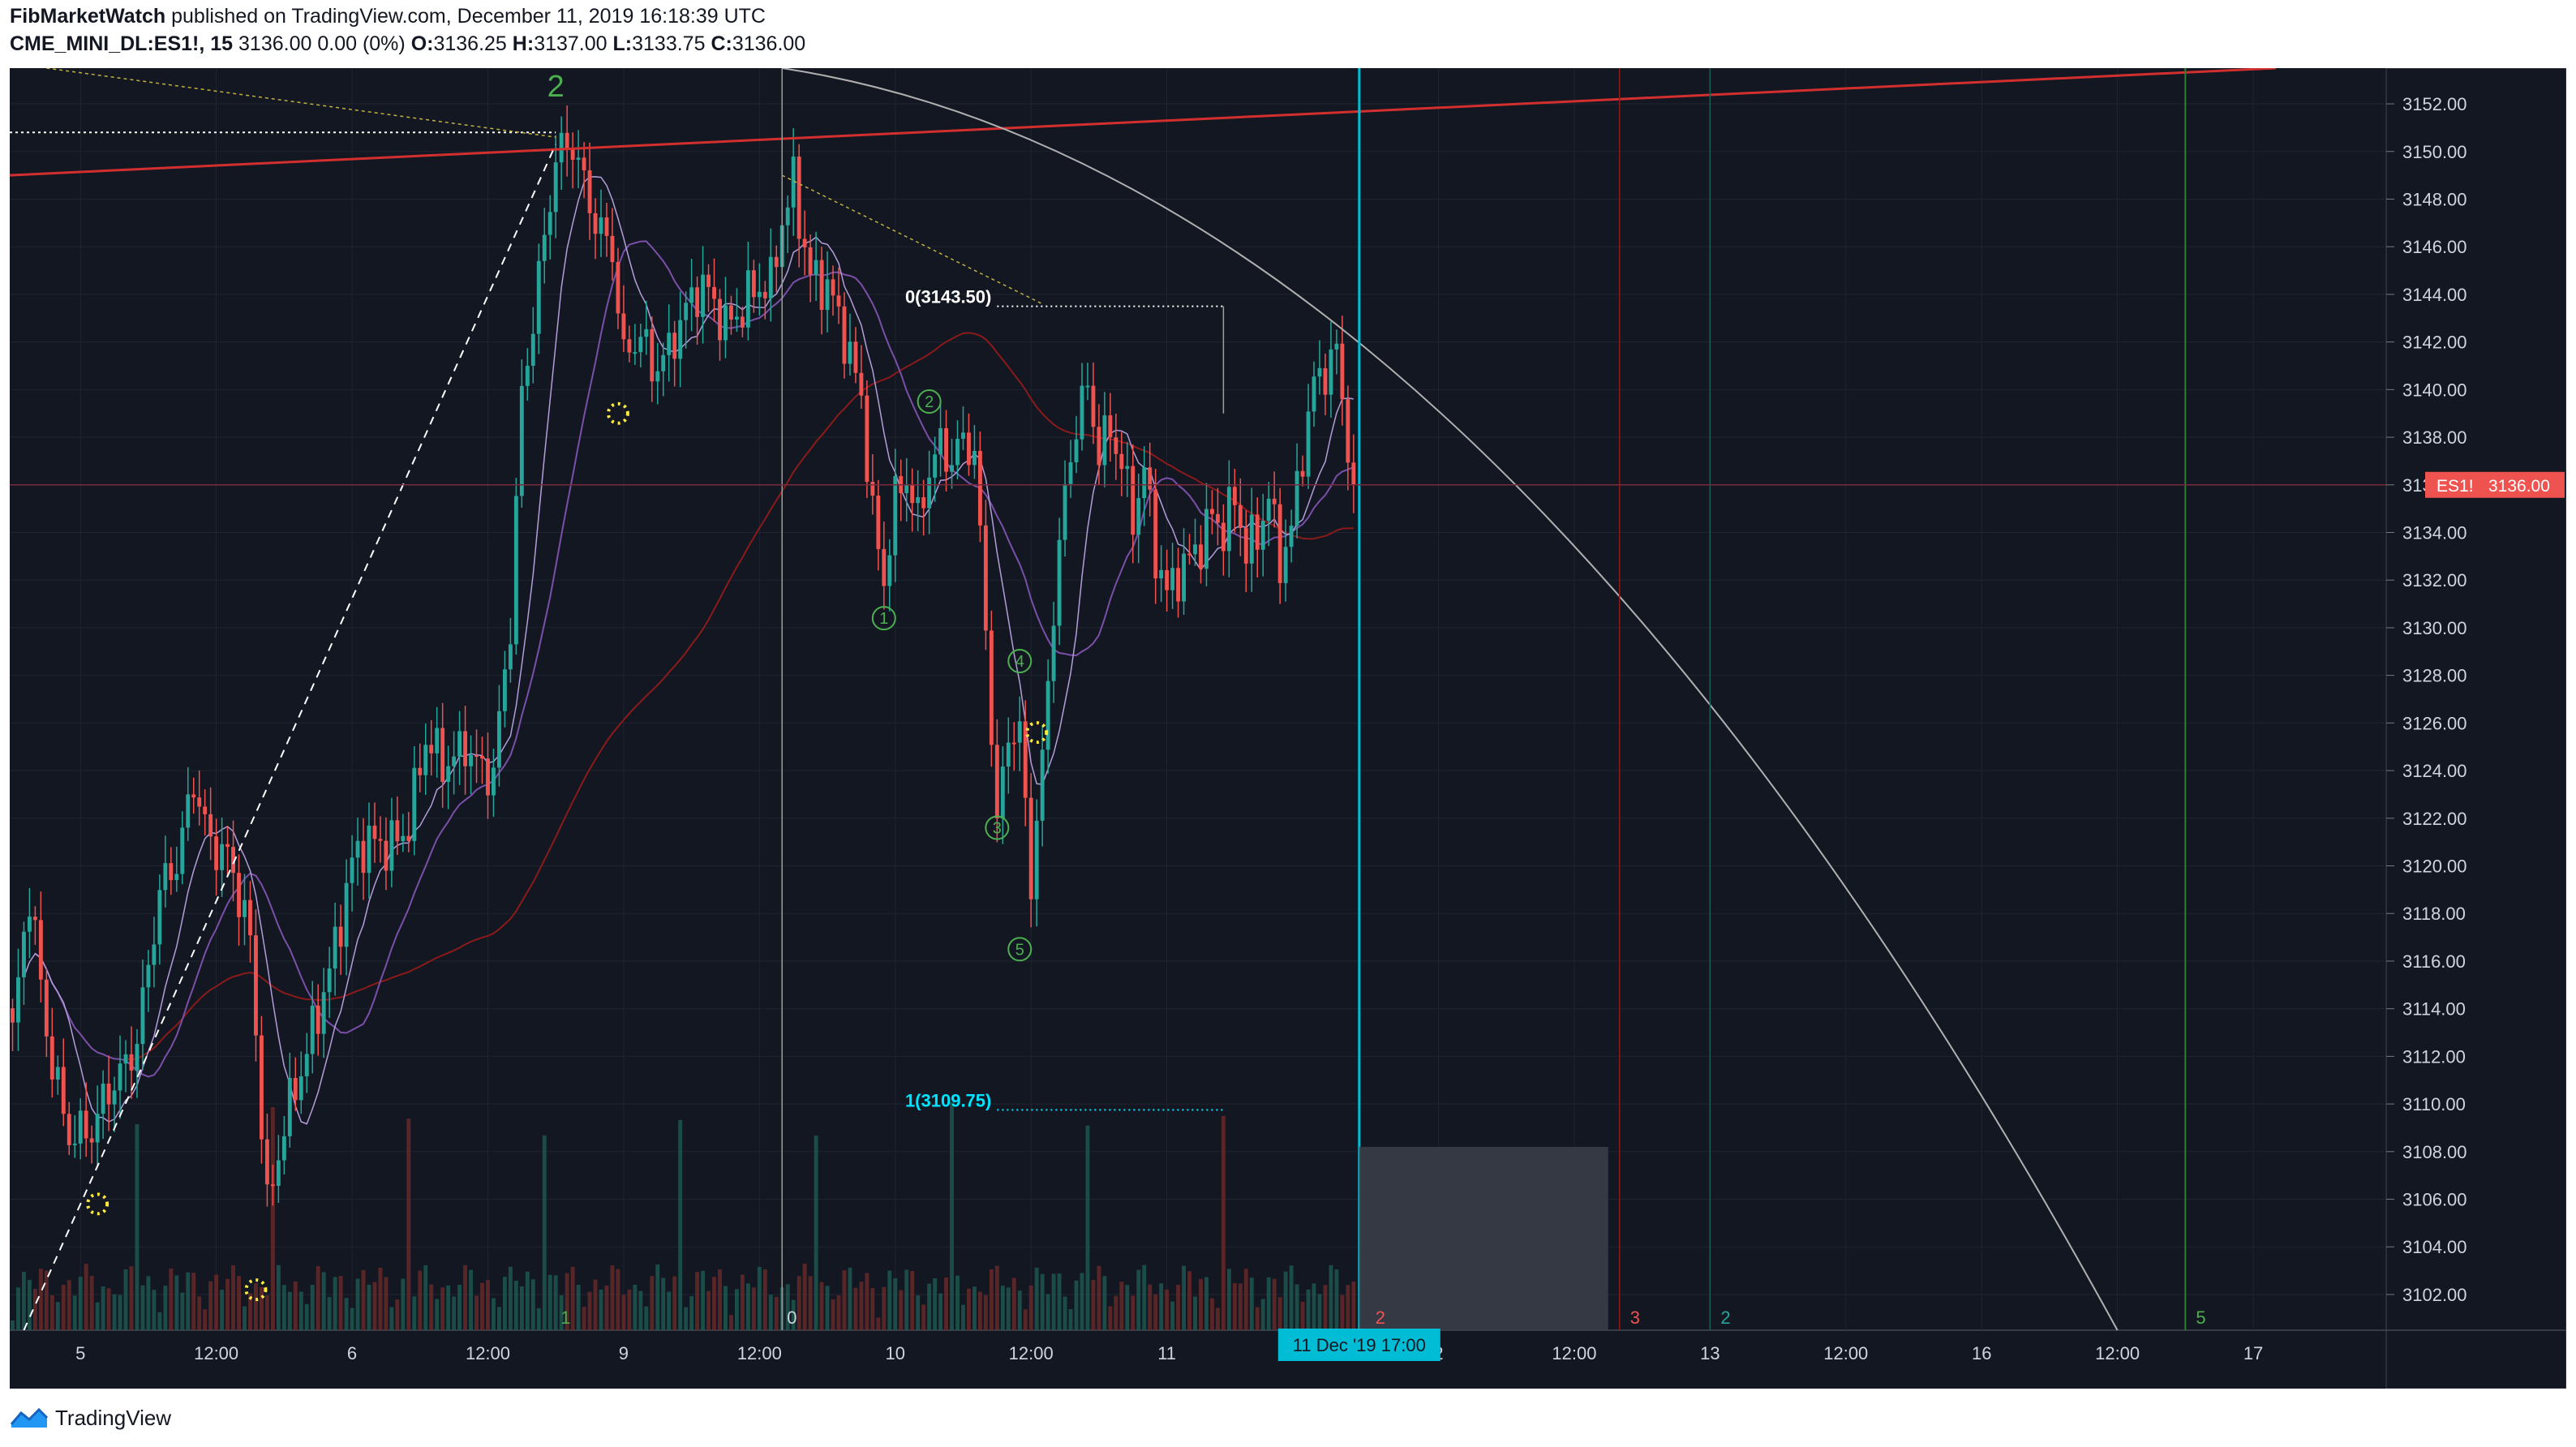 This screenshot has height=1447, width=2576. I want to click on fib-zero-label: 0(3143.50), so click(948, 297).